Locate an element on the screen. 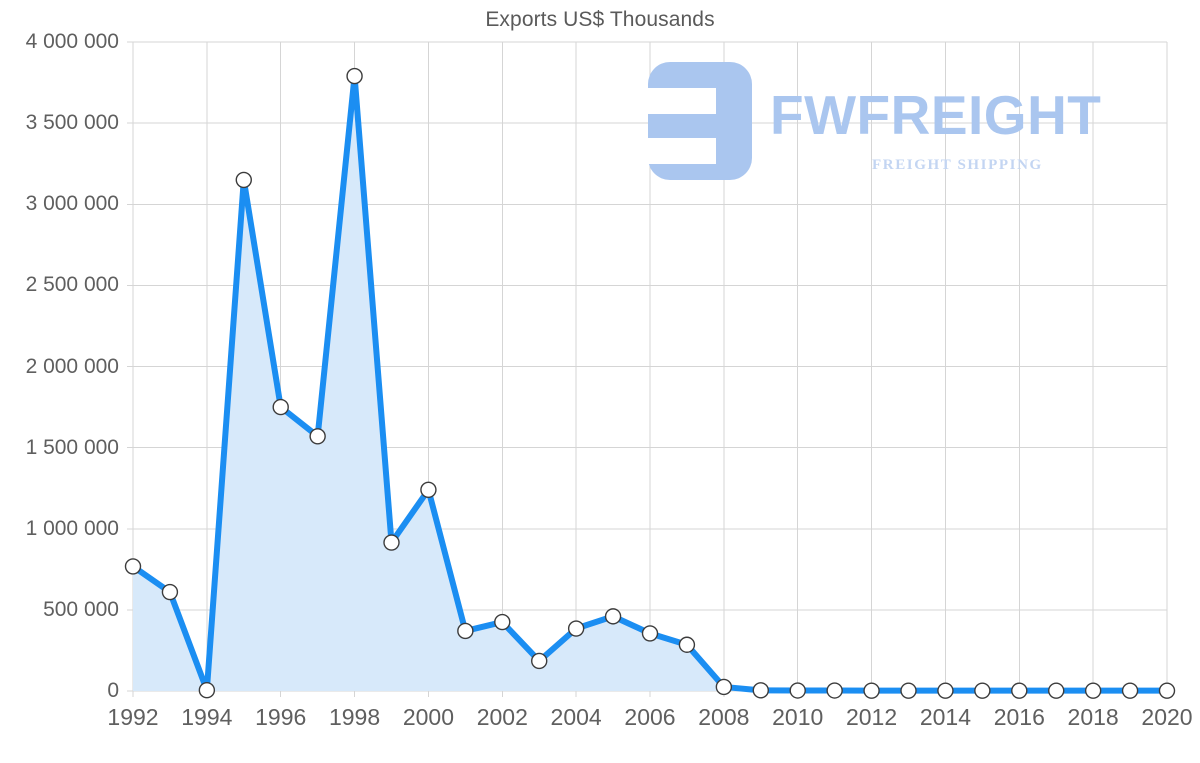 Image resolution: width=1200 pixels, height=763 pixels. x-axis-tick-label: 2010 is located at coordinates (798, 717).